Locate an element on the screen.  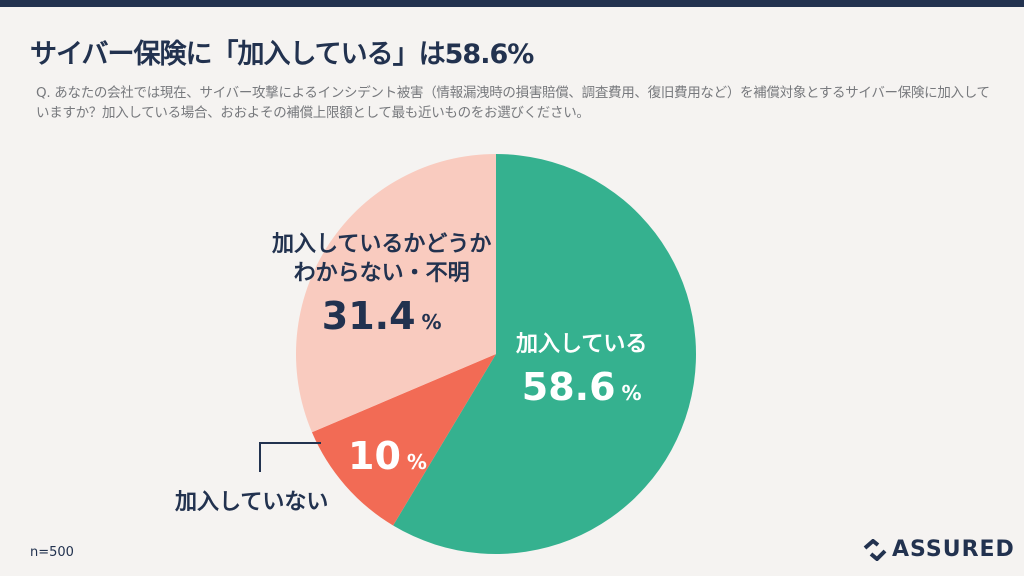
slice-label-not-joined: 加入していない is located at coordinates (252, 502).